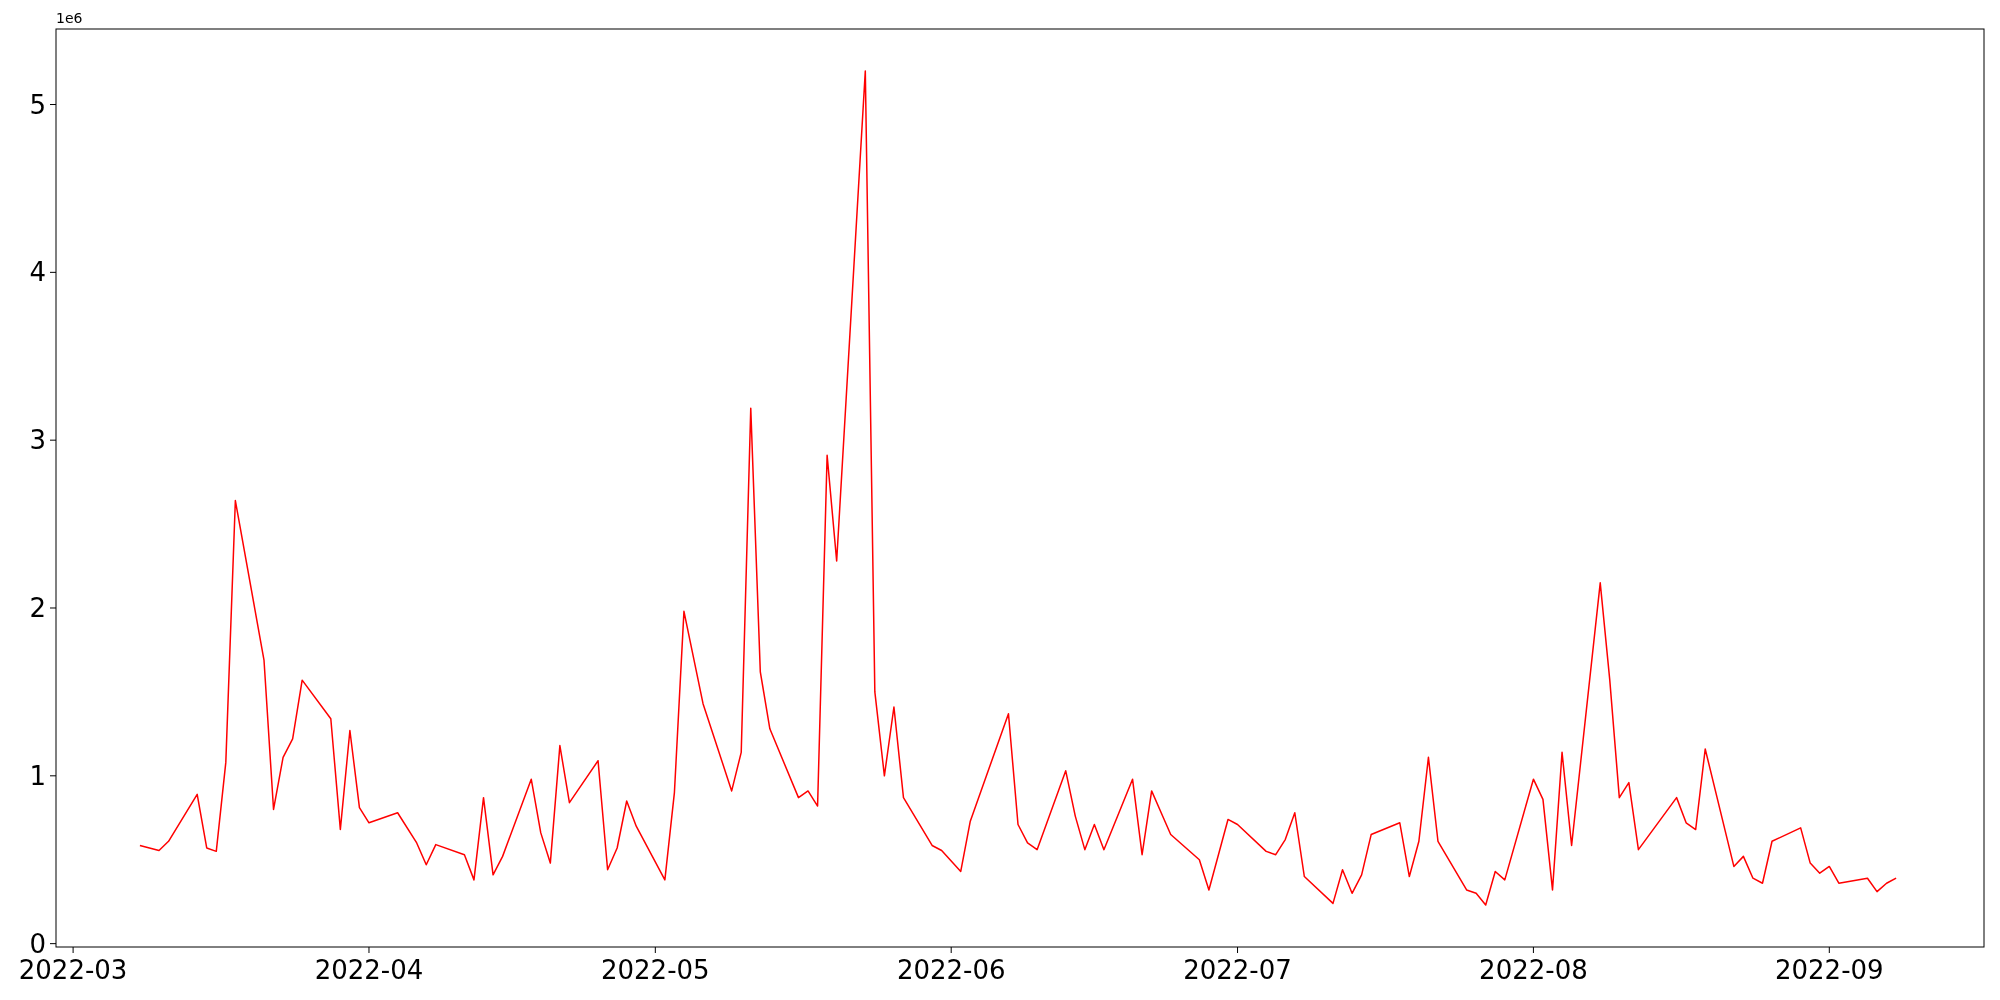 The height and width of the screenshot is (1000, 2000). I want to click on y-tick-label: 3, so click(37, 440).